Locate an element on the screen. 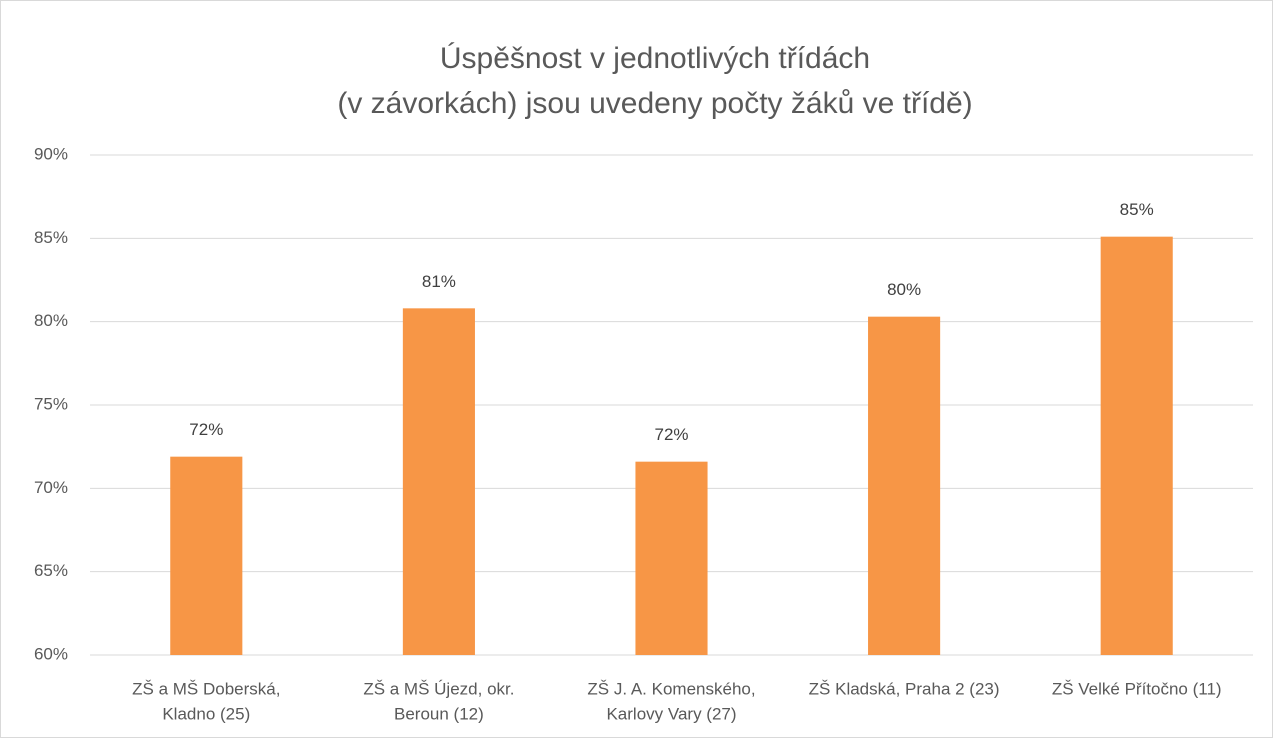 The height and width of the screenshot is (738, 1273). x-tick-label: ZŠ Kladská, Praha 2 (23) is located at coordinates (904, 688).